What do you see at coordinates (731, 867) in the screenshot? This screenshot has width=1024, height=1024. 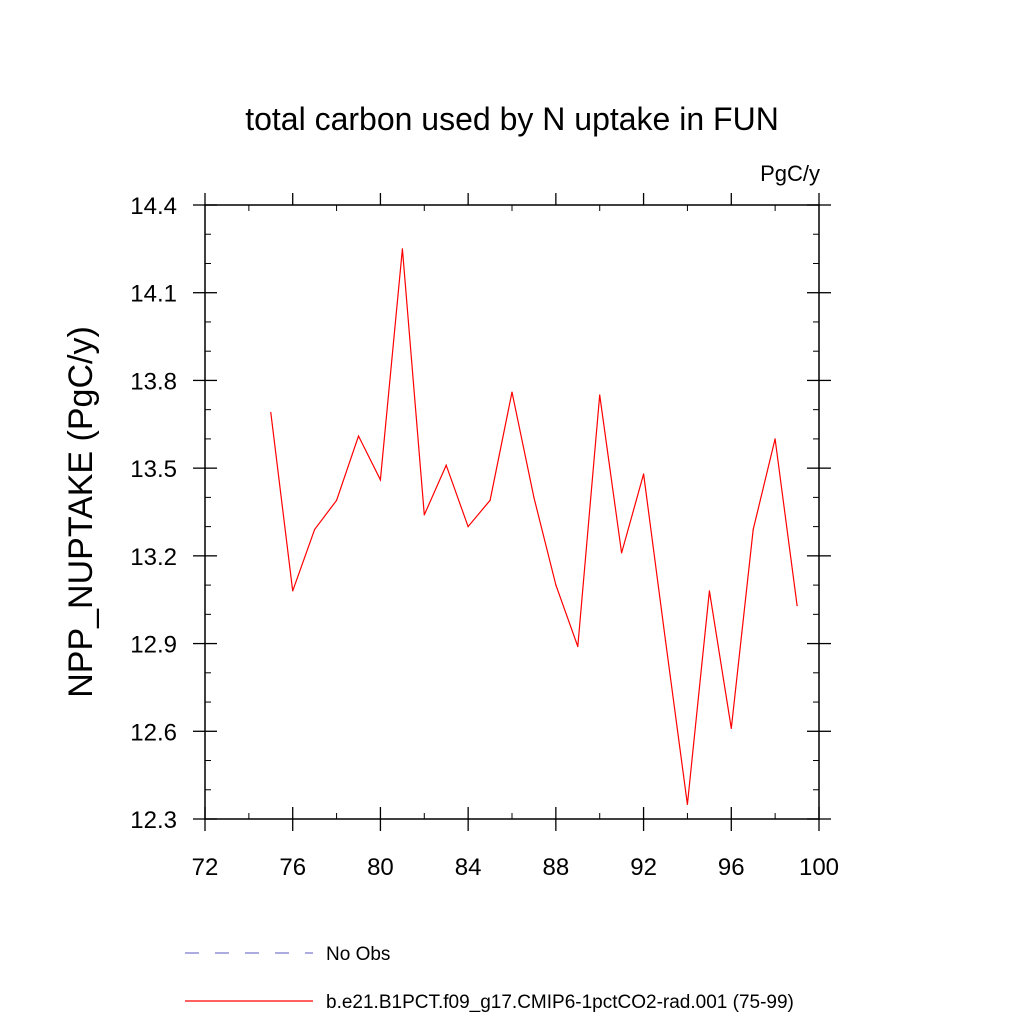 I see `x-tick-label: 96` at bounding box center [731, 867].